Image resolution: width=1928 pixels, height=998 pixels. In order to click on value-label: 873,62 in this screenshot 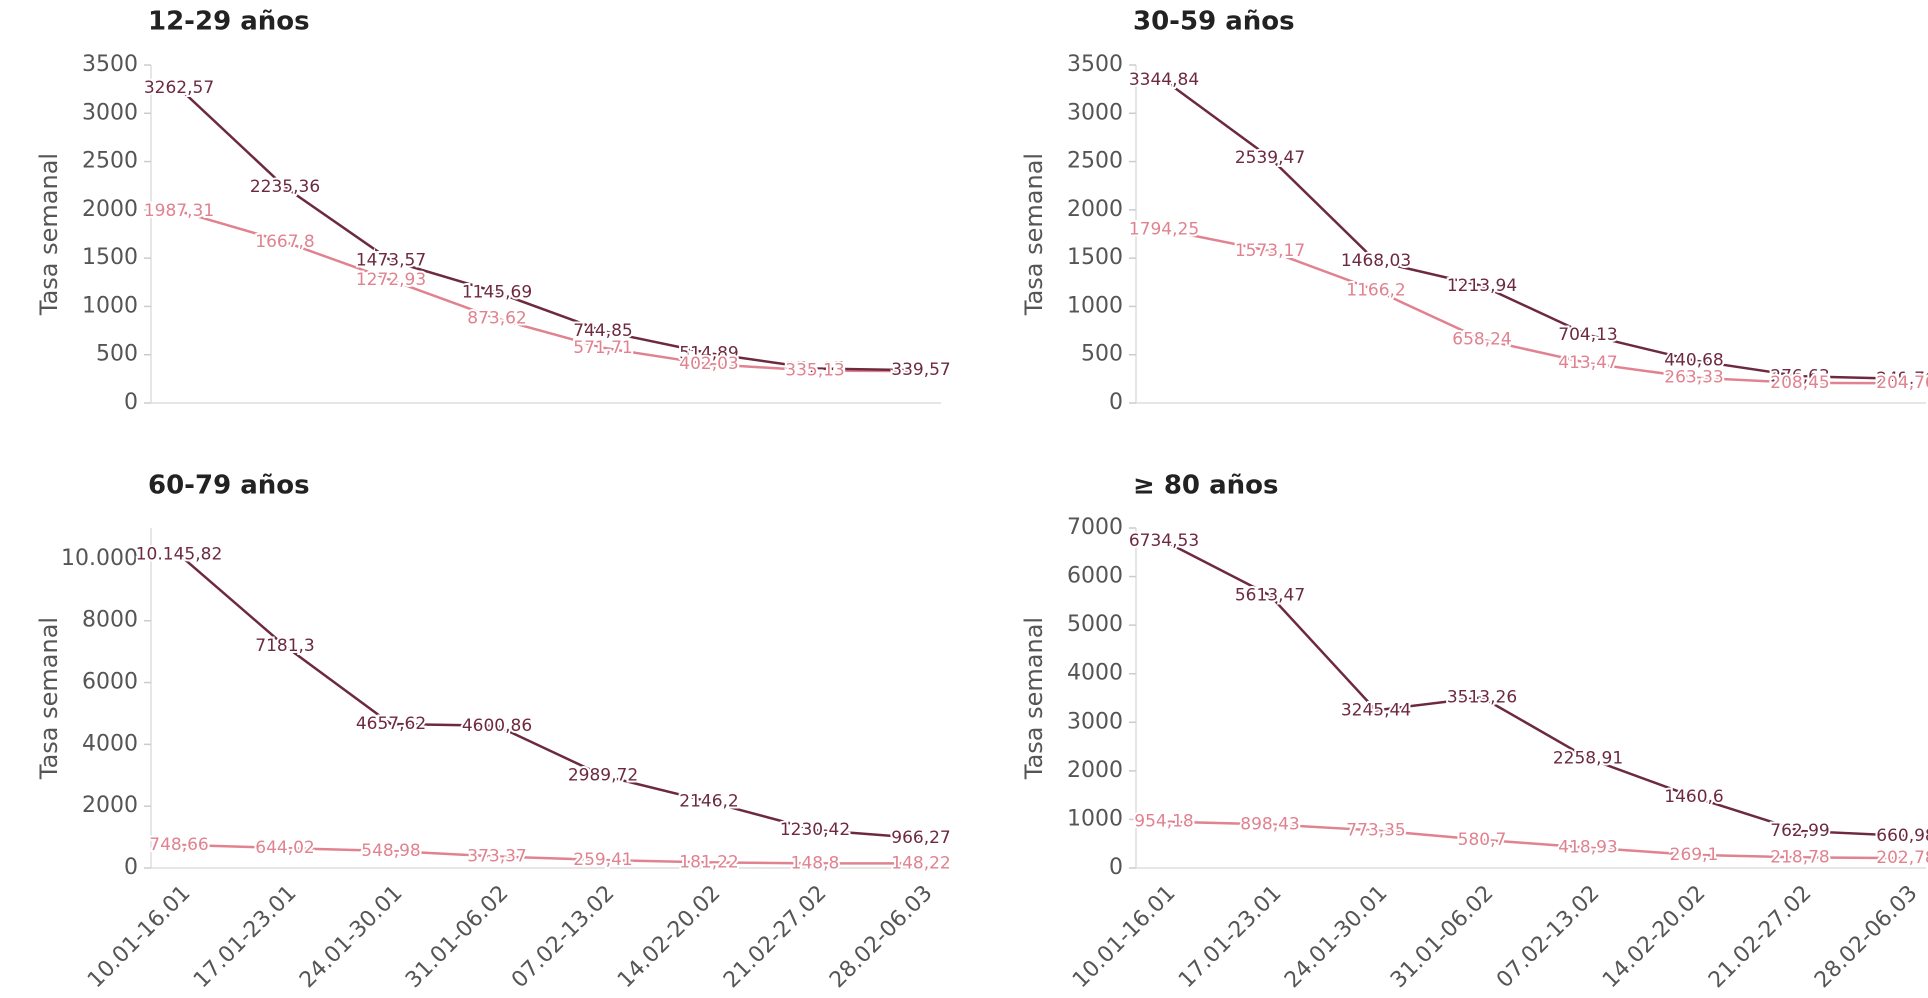, I will do `click(496, 319)`.